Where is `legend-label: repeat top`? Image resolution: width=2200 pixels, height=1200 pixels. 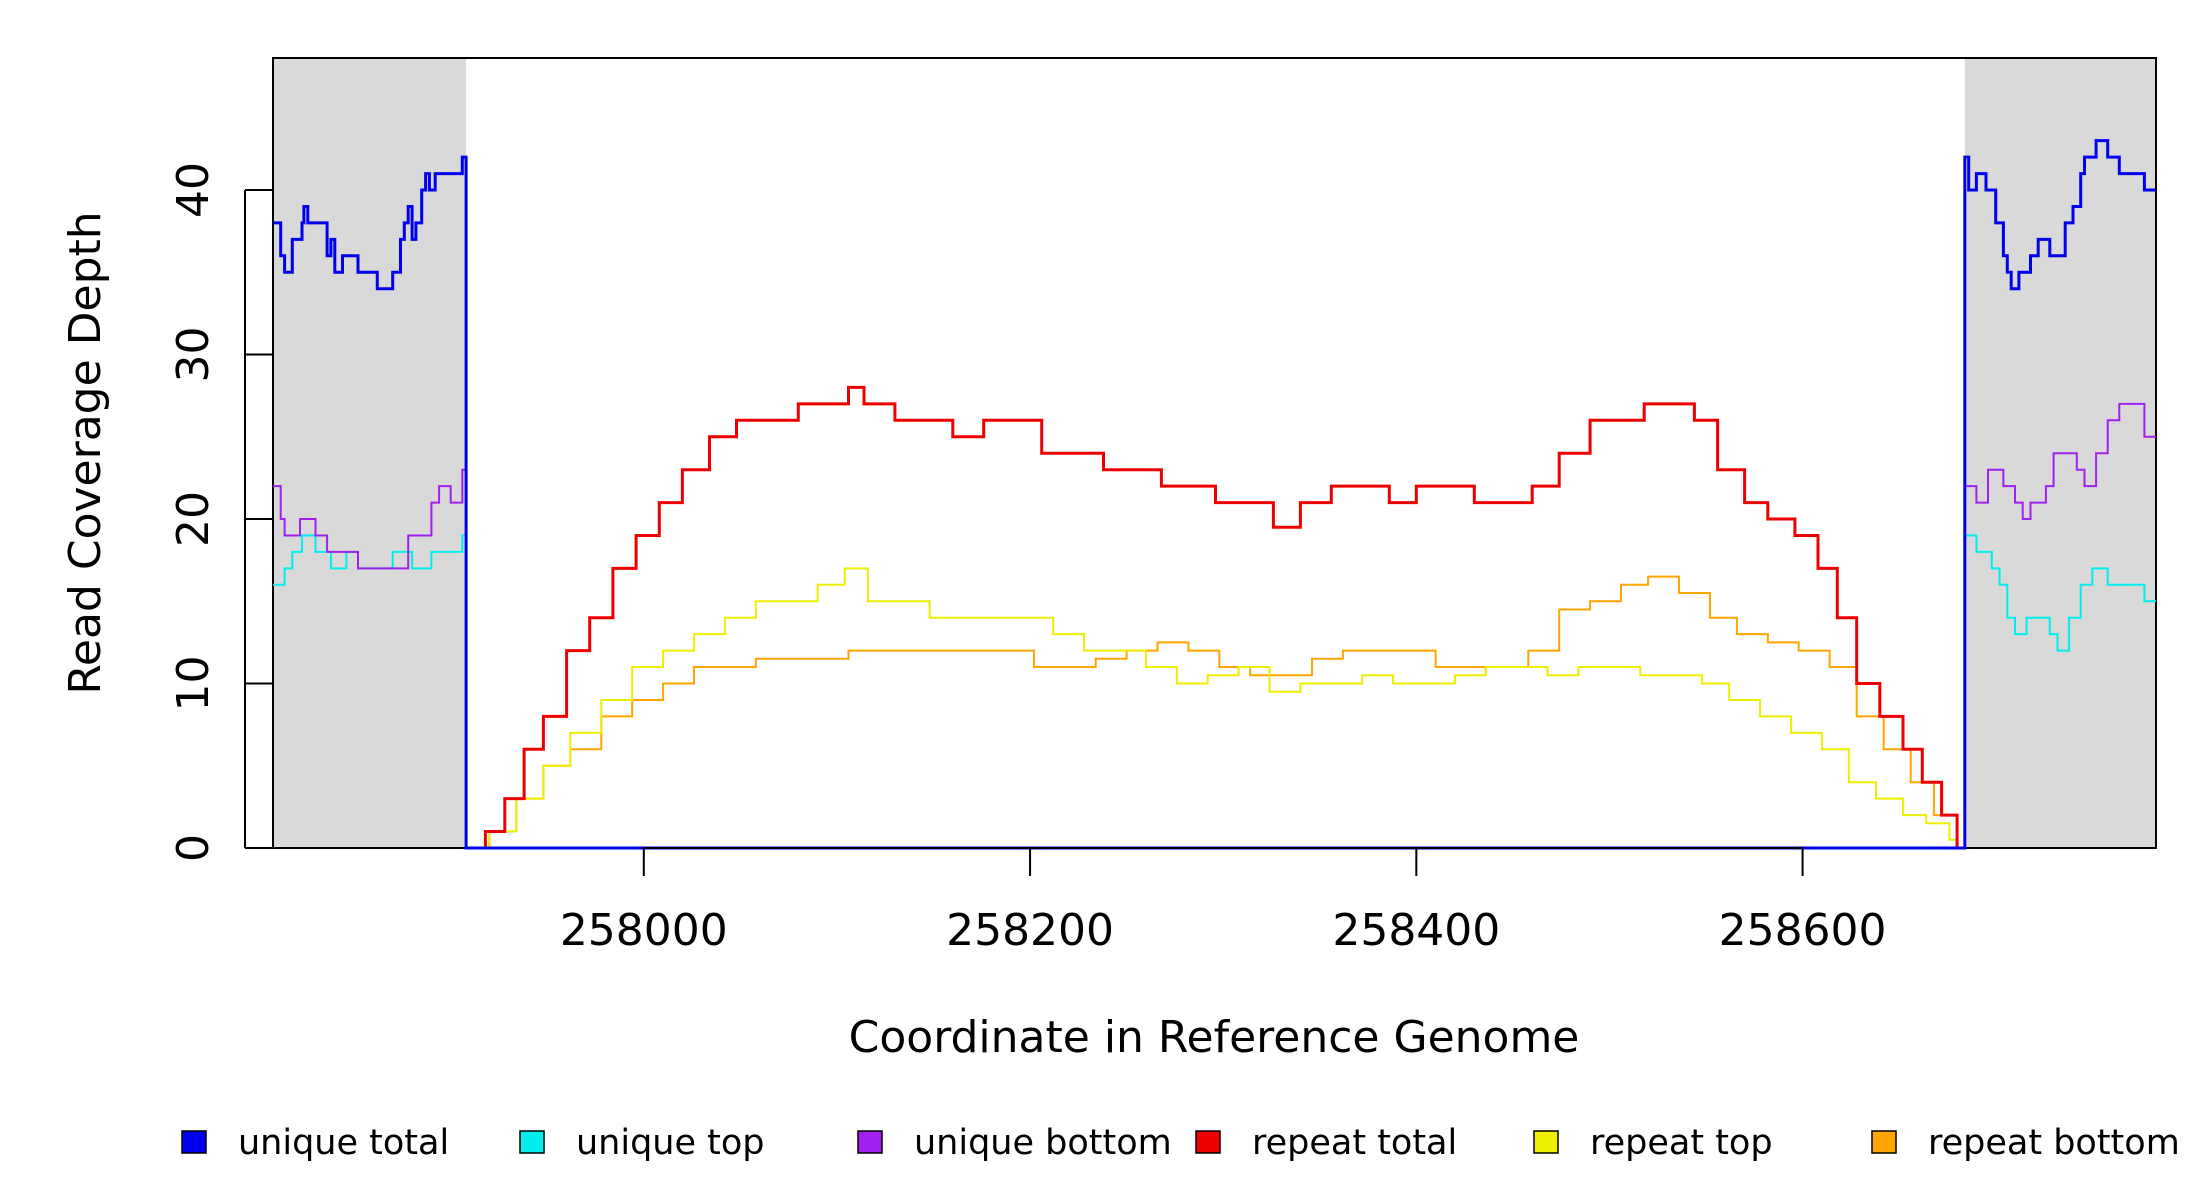 legend-label: repeat top is located at coordinates (1681, 1143).